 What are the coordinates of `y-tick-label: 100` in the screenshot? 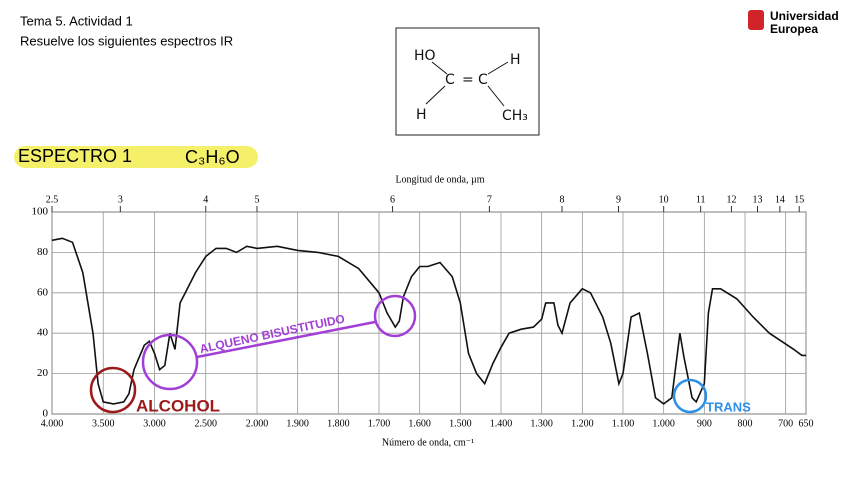 It's located at (40, 212).